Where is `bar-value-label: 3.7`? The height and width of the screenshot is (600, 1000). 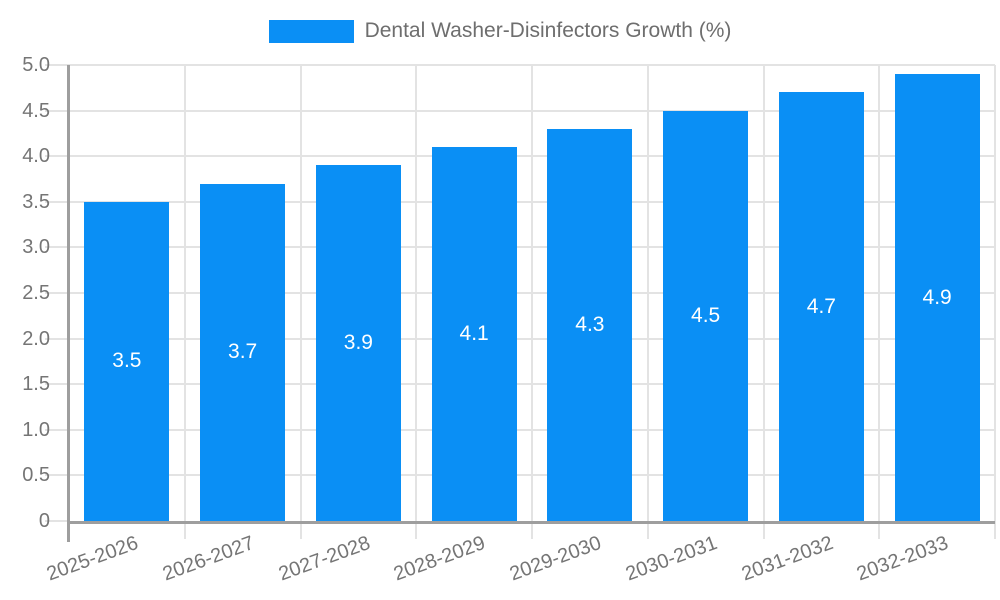
bar-value-label: 3.7 is located at coordinates (243, 352).